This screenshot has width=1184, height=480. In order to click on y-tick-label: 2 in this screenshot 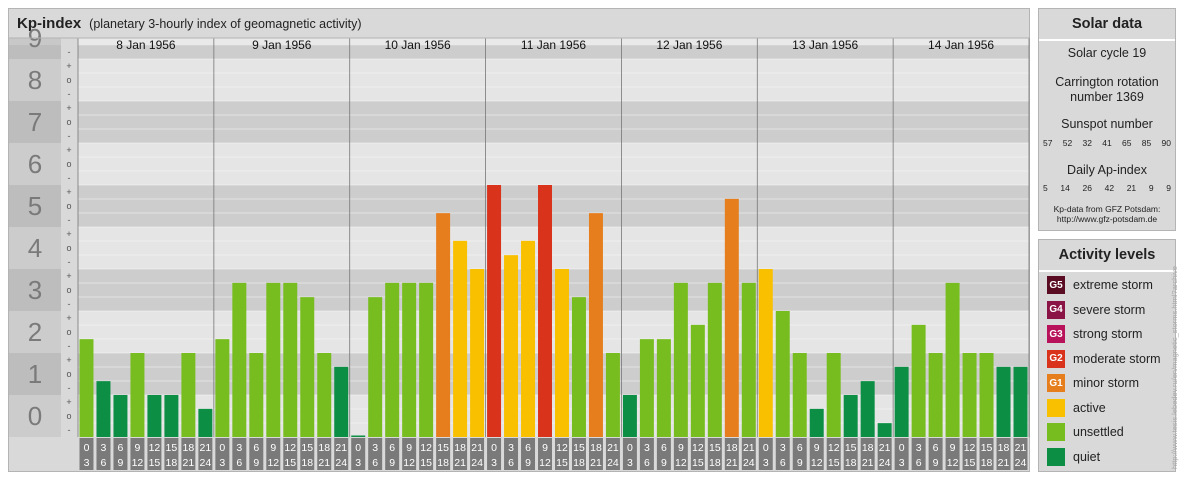, I will do `click(35, 332)`.